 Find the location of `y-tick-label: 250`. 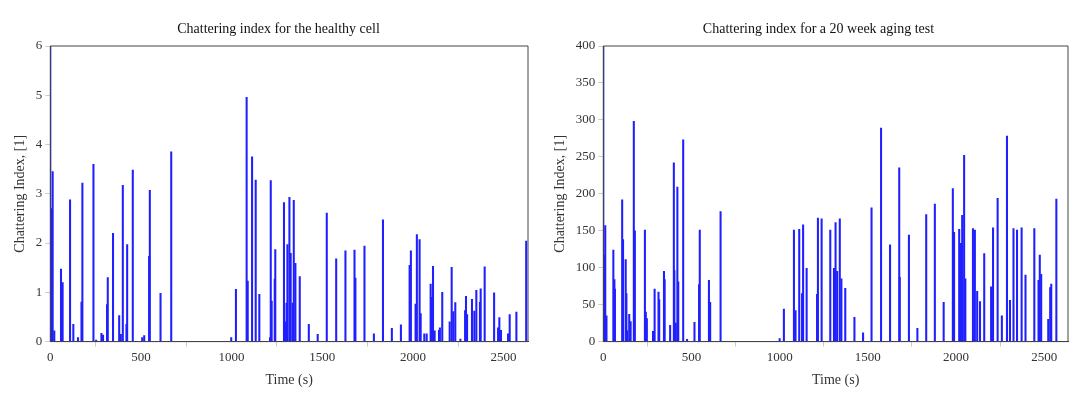

y-tick-label: 250 is located at coordinates (585, 156).